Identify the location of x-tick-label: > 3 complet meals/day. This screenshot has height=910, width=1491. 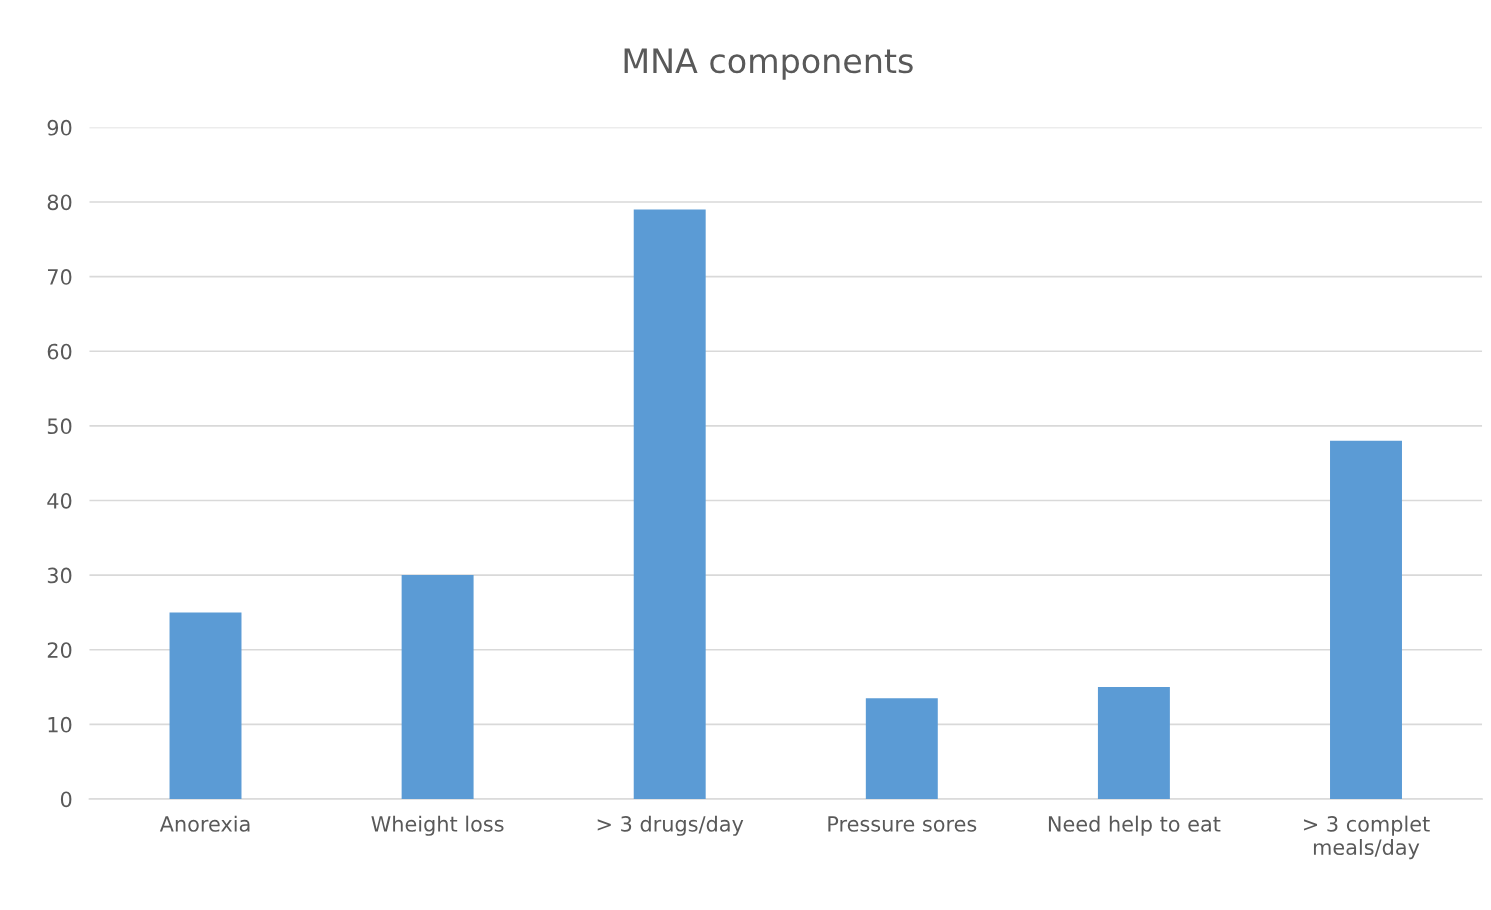
(1366, 837).